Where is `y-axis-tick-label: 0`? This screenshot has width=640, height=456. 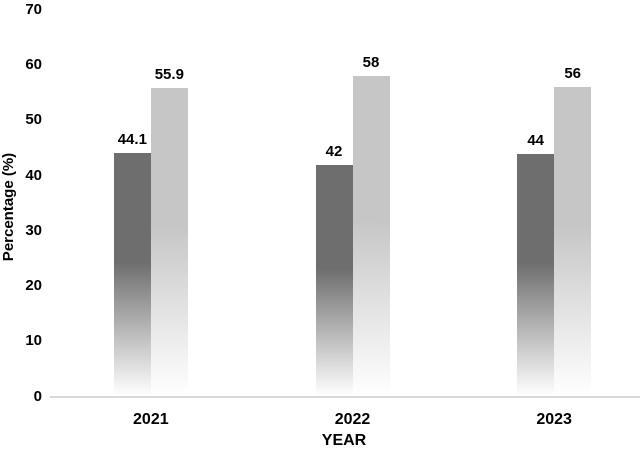
y-axis-tick-label: 0 is located at coordinates (37, 396).